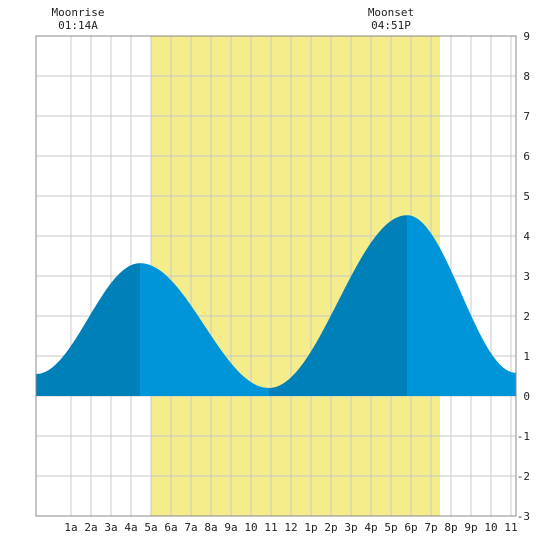 Image resolution: width=550 pixels, height=550 pixels. I want to click on x-tick-label: 2p, so click(330, 527).